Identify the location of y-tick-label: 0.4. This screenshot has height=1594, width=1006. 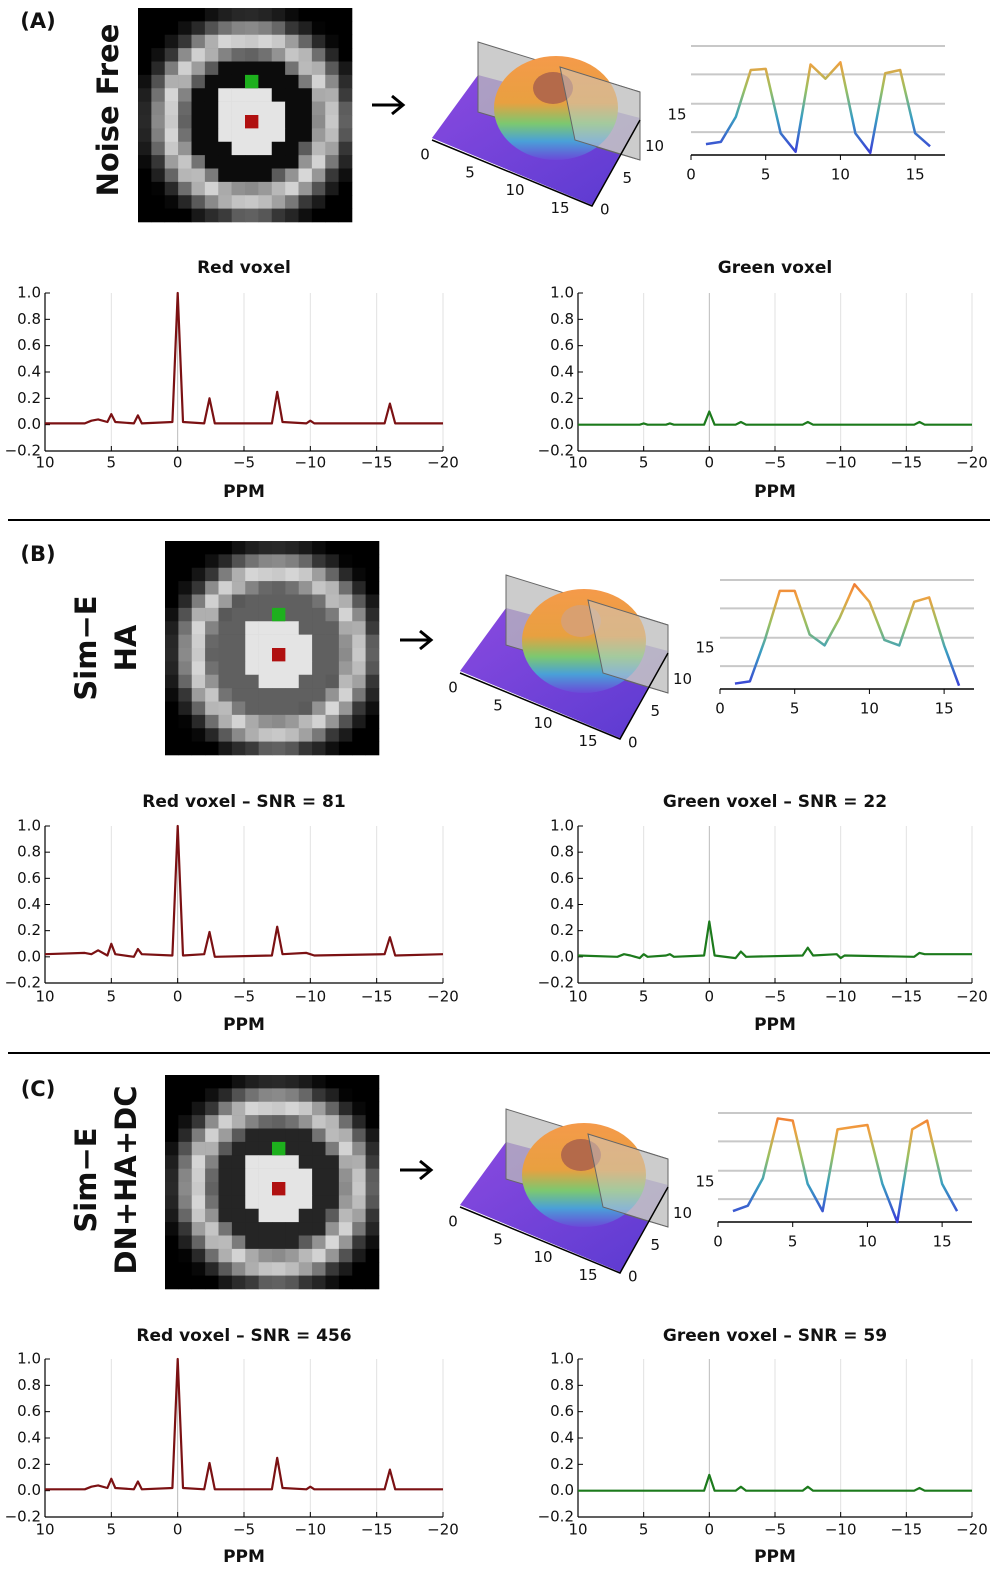
(29, 1438).